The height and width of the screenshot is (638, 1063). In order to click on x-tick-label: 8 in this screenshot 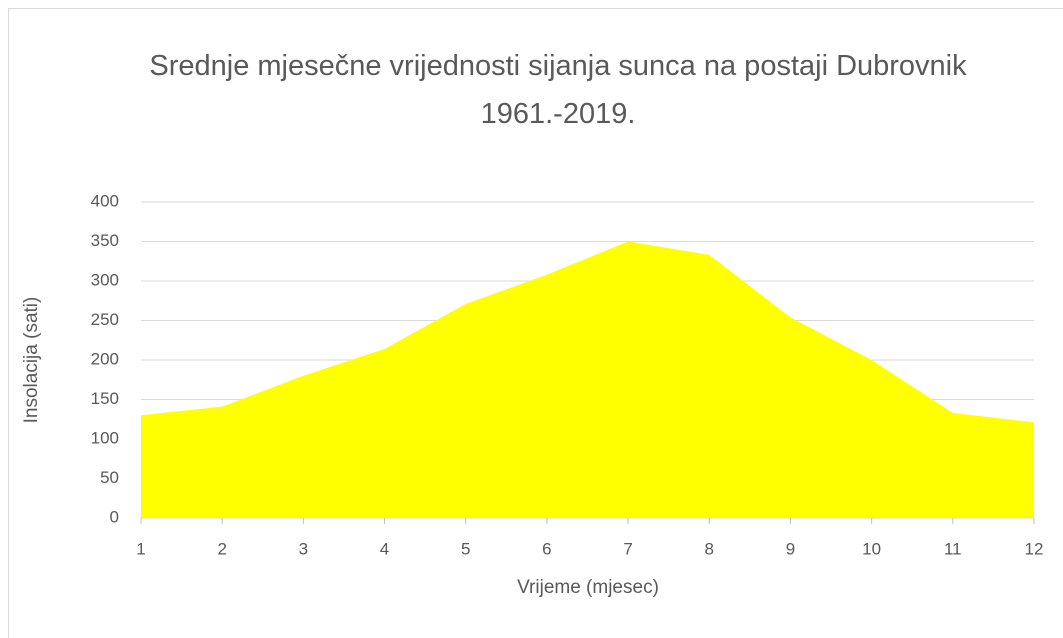, I will do `click(709, 548)`.